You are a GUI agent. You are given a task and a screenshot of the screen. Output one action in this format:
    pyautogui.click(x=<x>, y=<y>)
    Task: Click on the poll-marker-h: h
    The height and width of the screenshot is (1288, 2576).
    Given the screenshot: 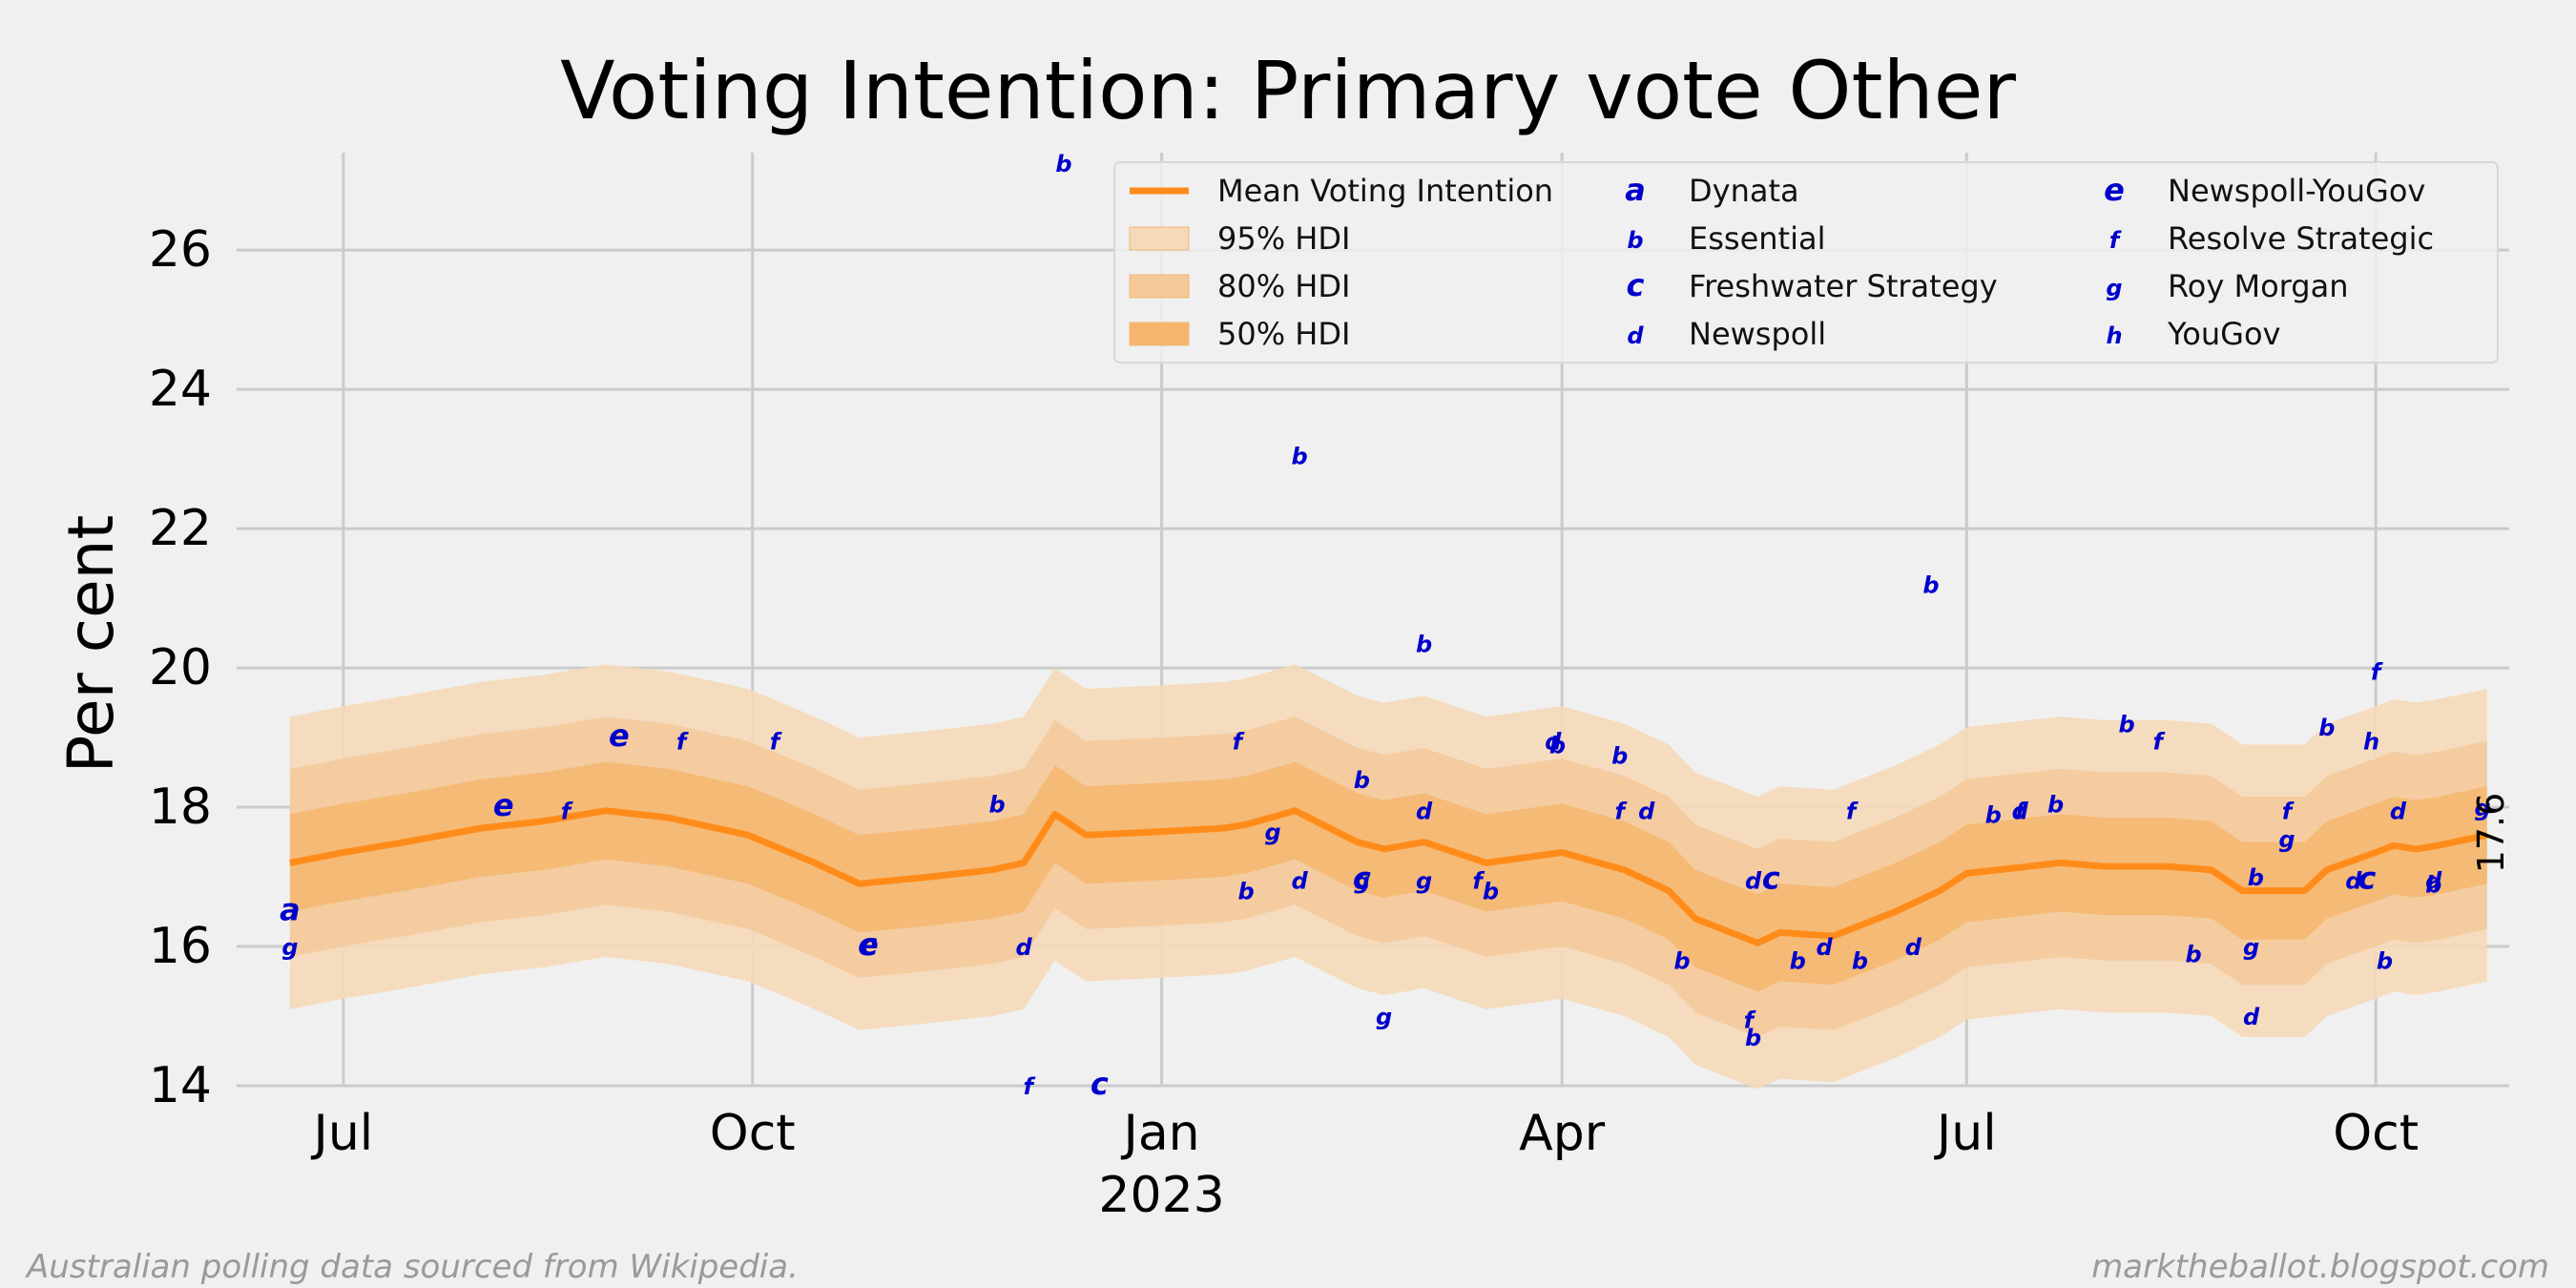 What is the action you would take?
    pyautogui.click(x=2371, y=742)
    